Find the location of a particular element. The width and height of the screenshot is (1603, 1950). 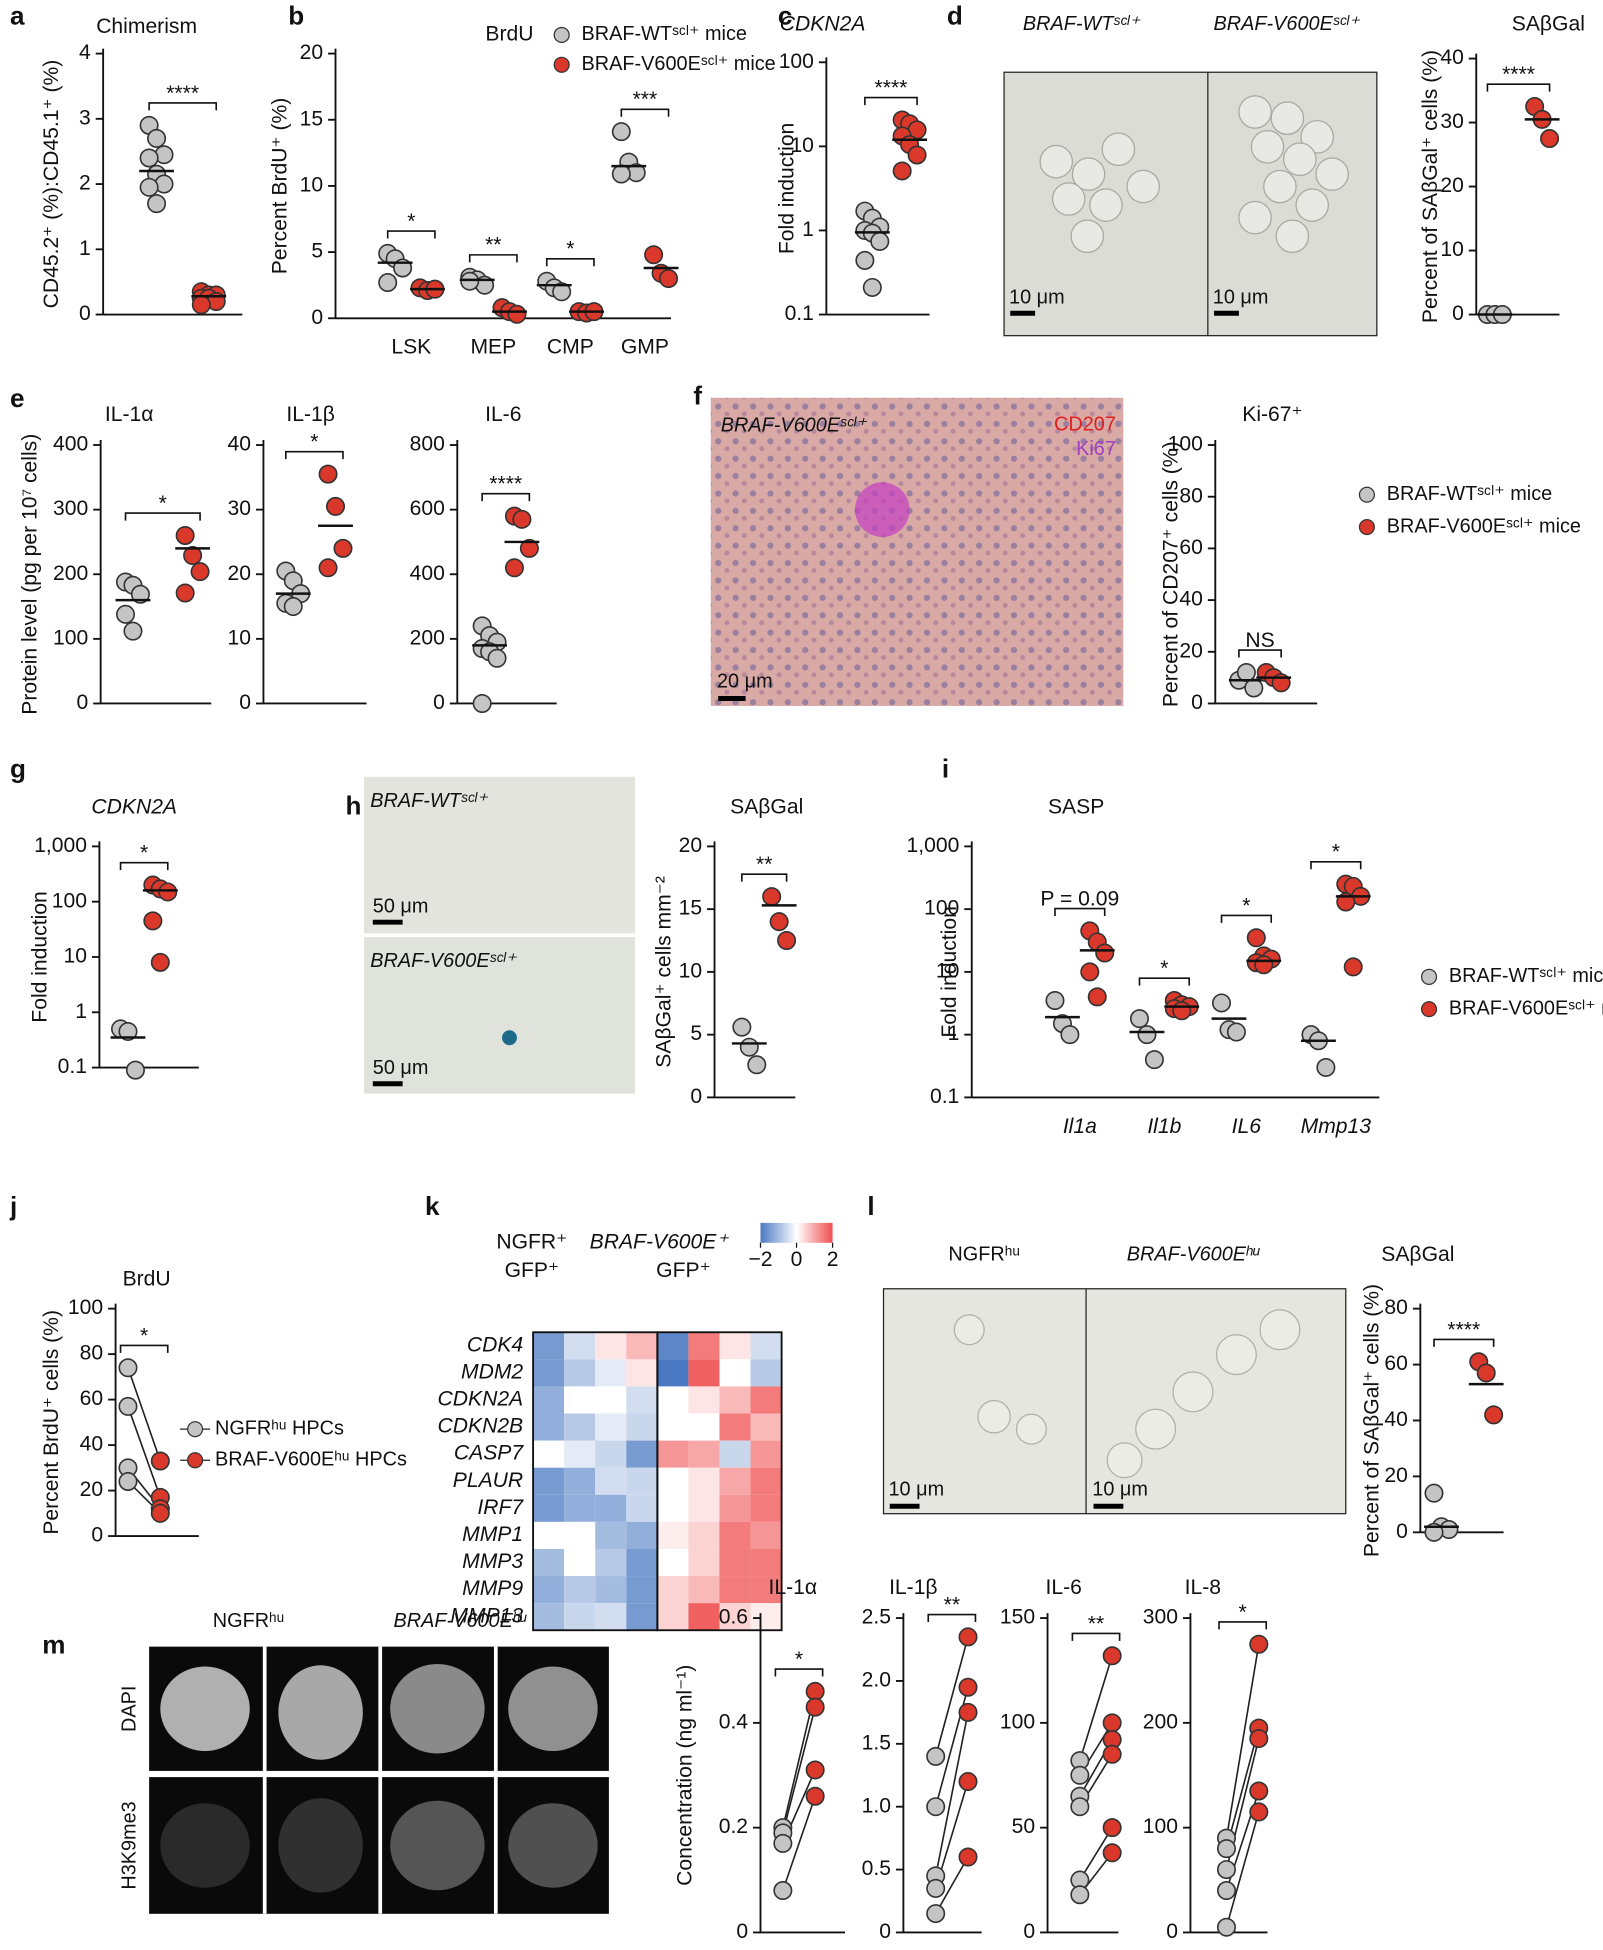

chart-title: IL-1β is located at coordinates (310, 414).